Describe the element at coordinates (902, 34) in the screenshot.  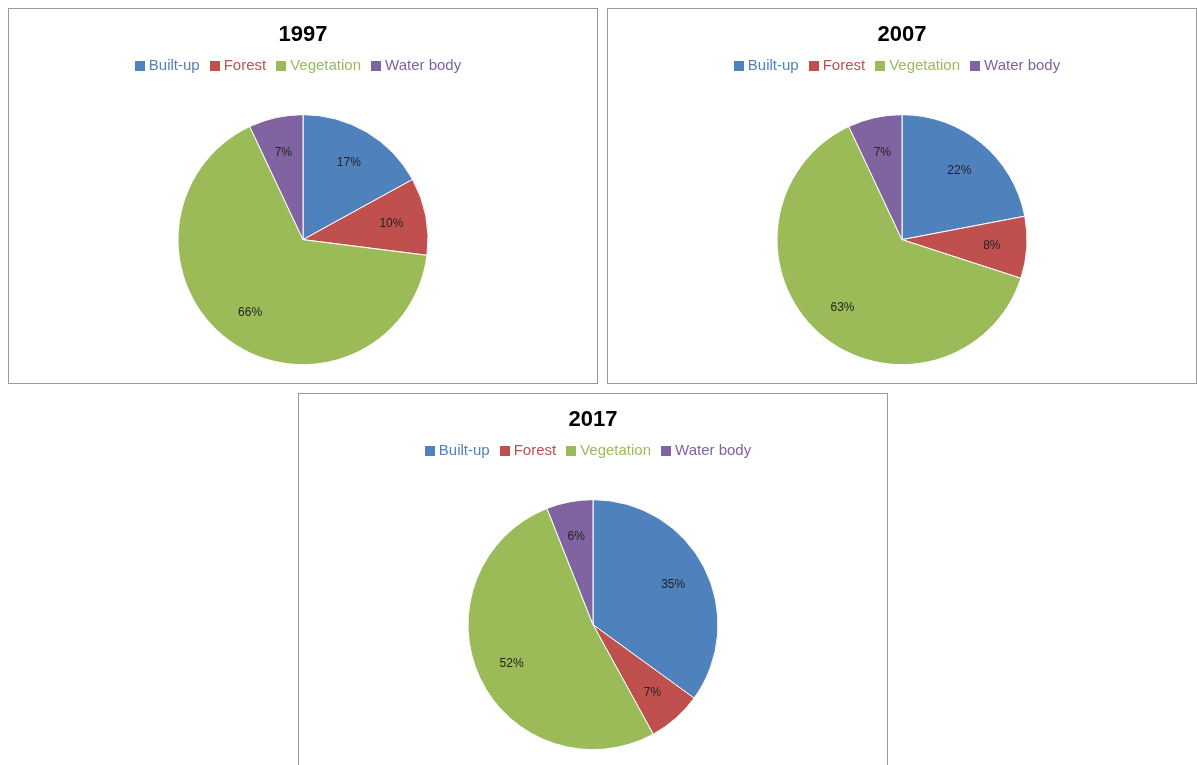
I see `chart-title: 2007` at that location.